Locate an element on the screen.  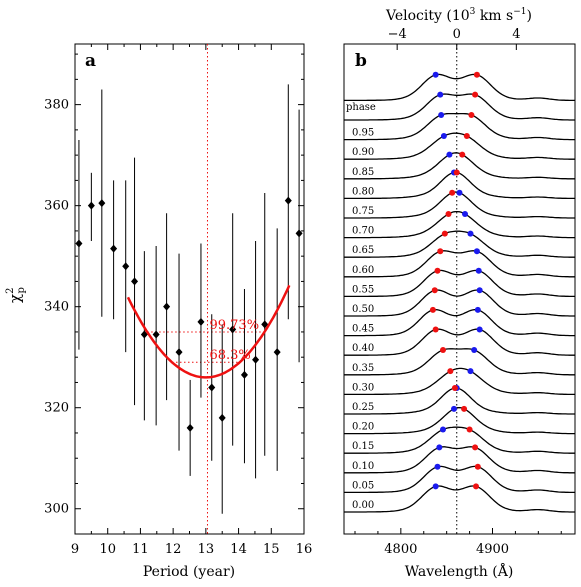
phase-label-4: 0.20 is located at coordinates (363, 427).